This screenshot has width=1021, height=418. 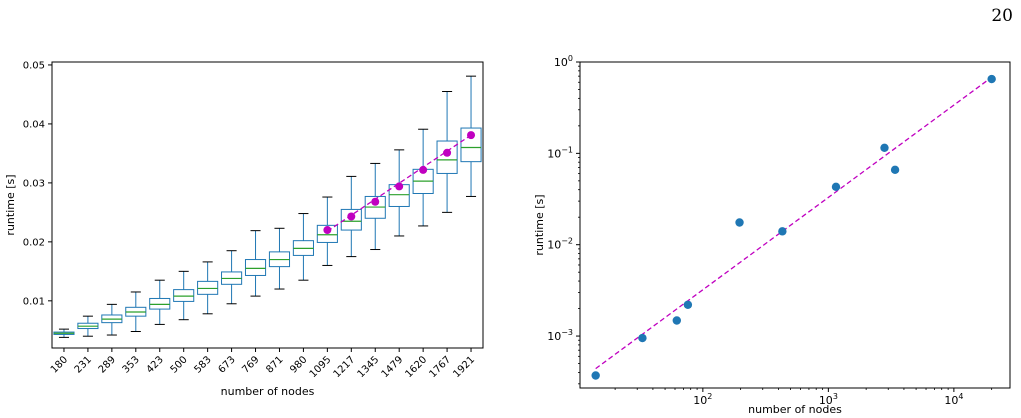 I want to click on x-tick-label: 769, so click(x=250, y=364).